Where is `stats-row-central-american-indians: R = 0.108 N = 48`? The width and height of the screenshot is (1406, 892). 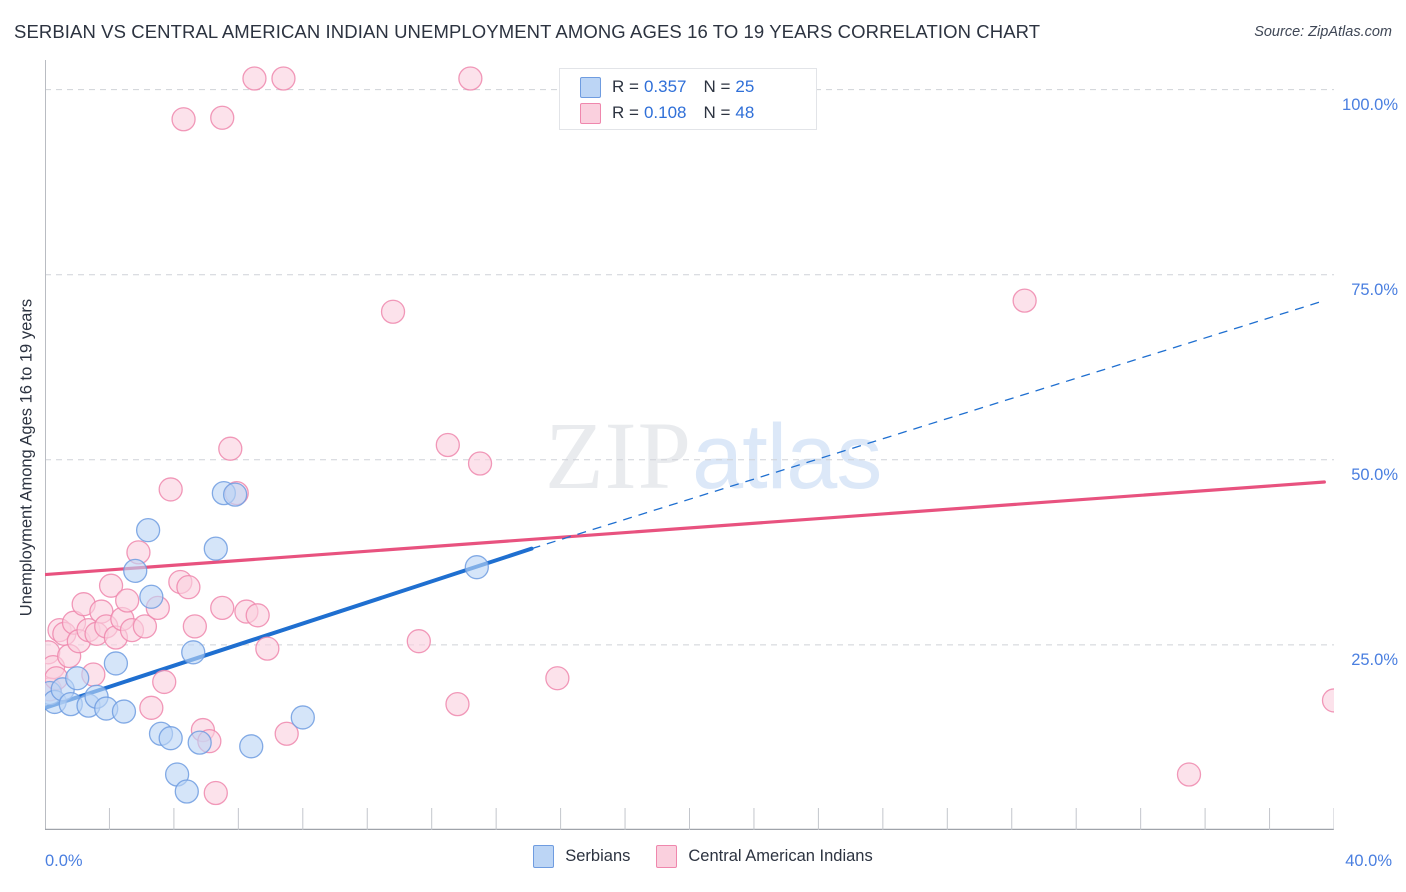 stats-row-central-american-indians: R = 0.108 N = 48 is located at coordinates (667, 113).